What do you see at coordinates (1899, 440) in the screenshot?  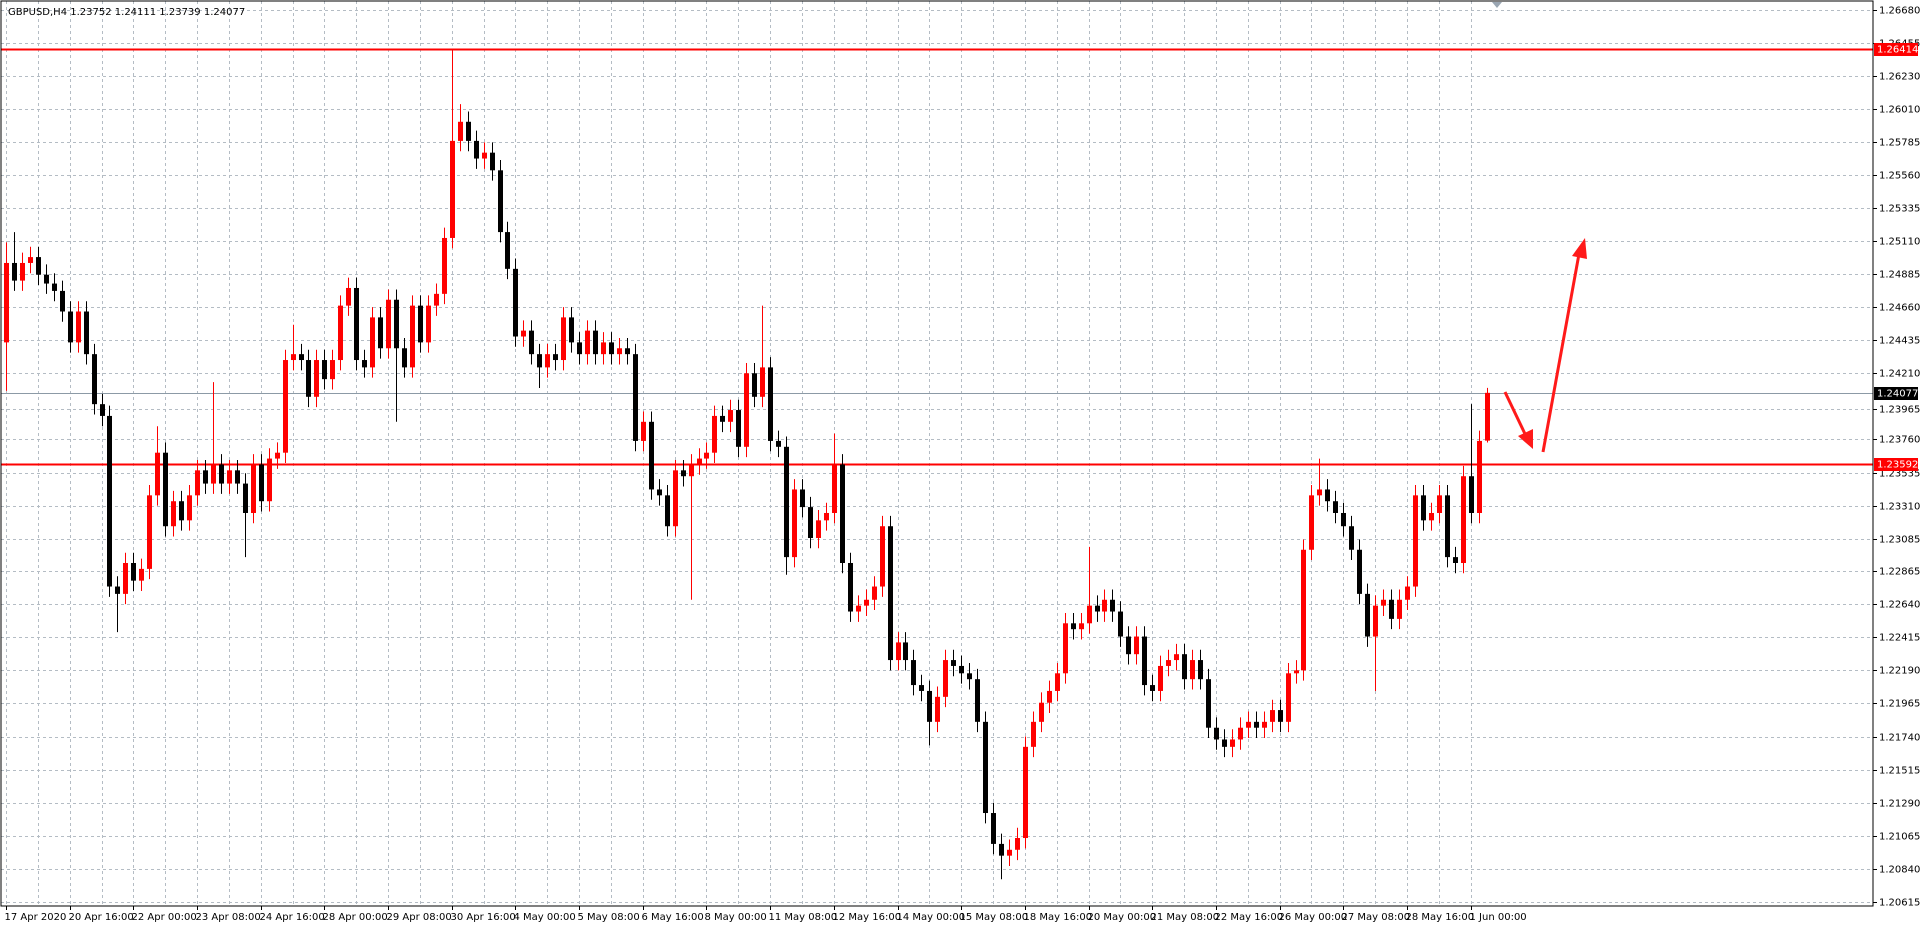 I see `y-tick-label: 1.23760` at bounding box center [1899, 440].